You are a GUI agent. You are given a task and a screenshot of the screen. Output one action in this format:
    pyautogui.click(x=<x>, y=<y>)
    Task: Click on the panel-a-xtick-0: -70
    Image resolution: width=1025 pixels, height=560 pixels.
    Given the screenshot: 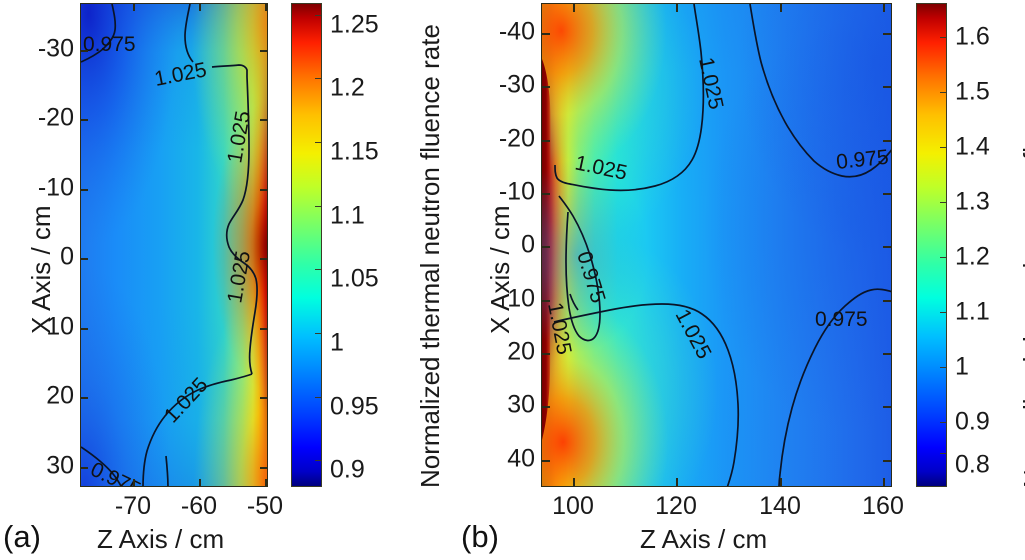 What is the action you would take?
    pyautogui.click(x=133, y=506)
    